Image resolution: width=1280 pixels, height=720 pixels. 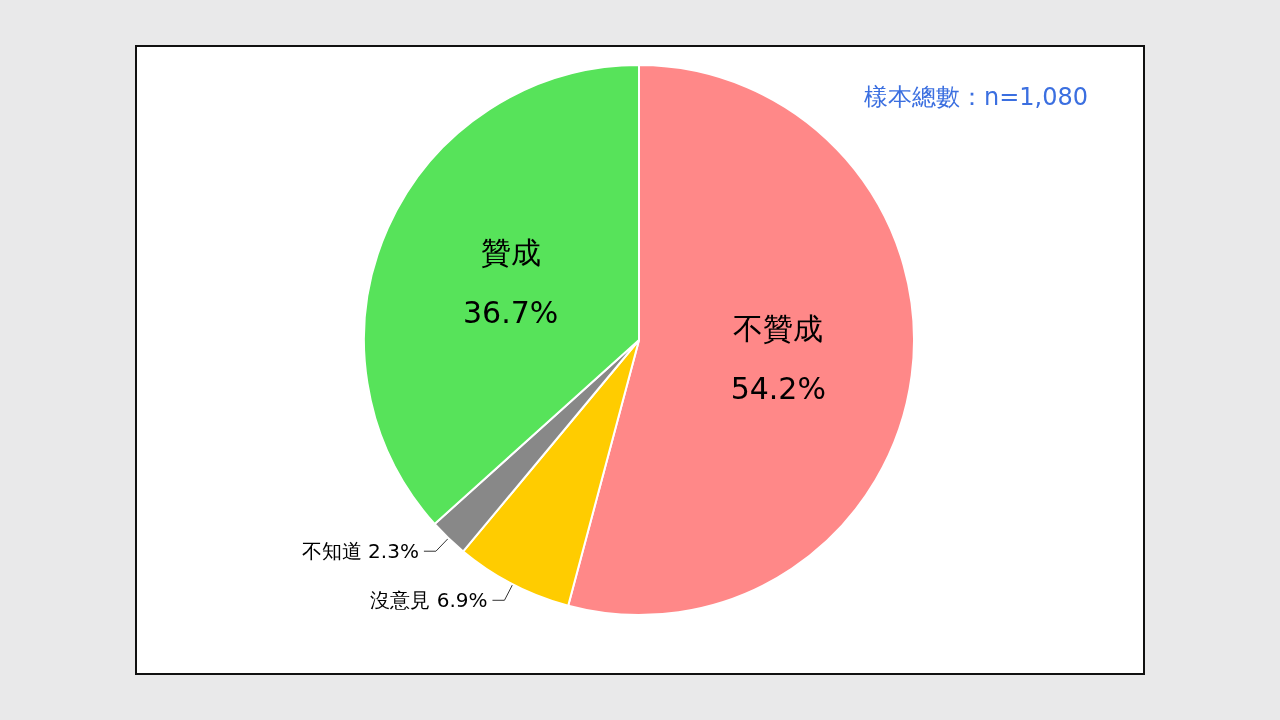 What do you see at coordinates (510, 253) in the screenshot?
I see `slice-label: 贊成` at bounding box center [510, 253].